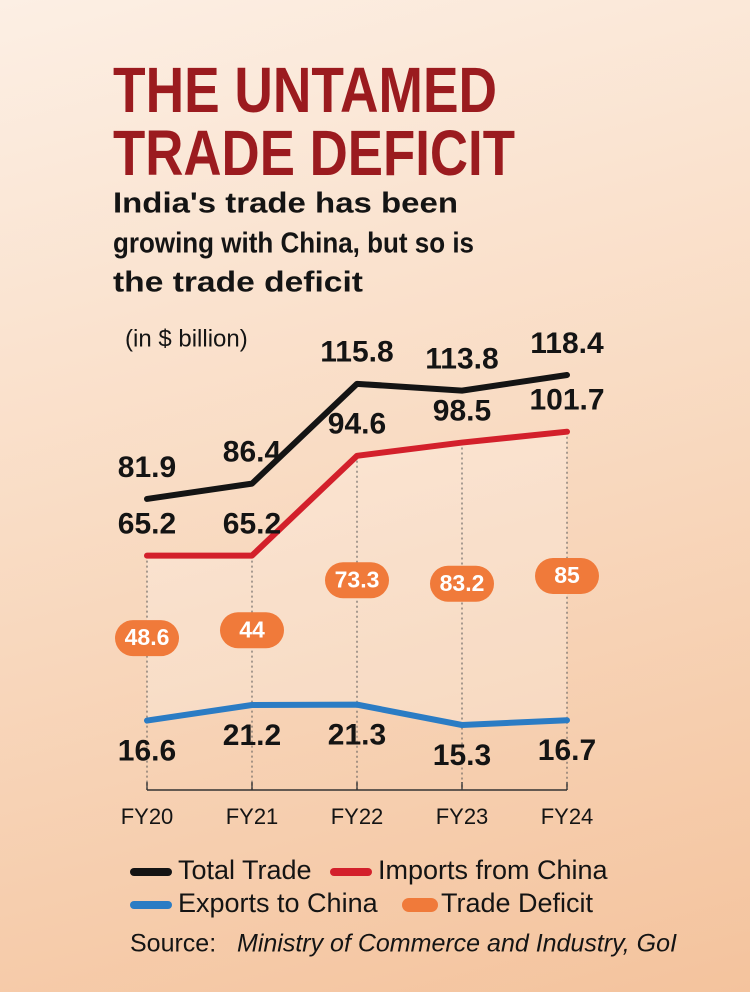 This screenshot has width=750, height=992. I want to click on subtitle-line: India's trade has been, so click(285, 204).